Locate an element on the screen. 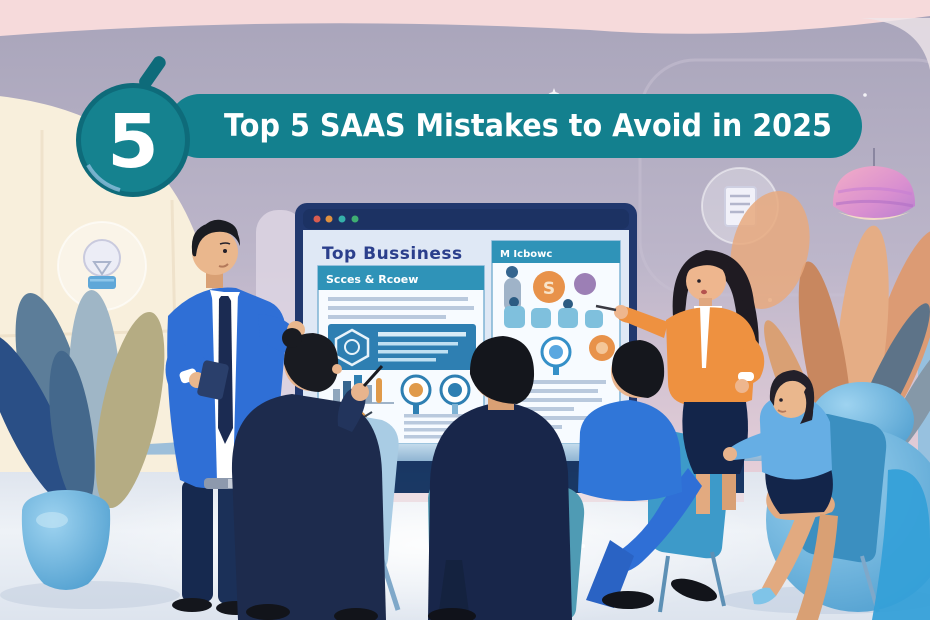 The height and width of the screenshot is (620, 930). ceiling-pink-band is located at coordinates (465, 18).